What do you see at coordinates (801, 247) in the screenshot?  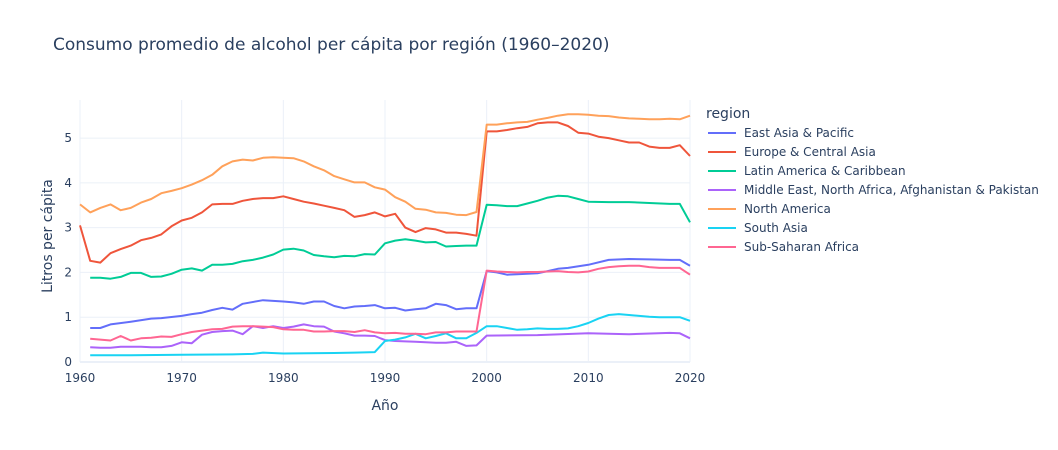 I see `legend-label: Sub-Saharan Africa` at bounding box center [801, 247].